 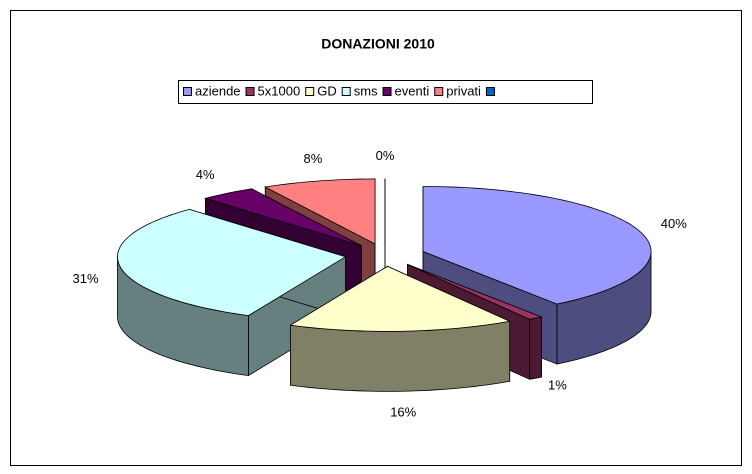 I want to click on data-label: 1%, so click(x=557, y=384).